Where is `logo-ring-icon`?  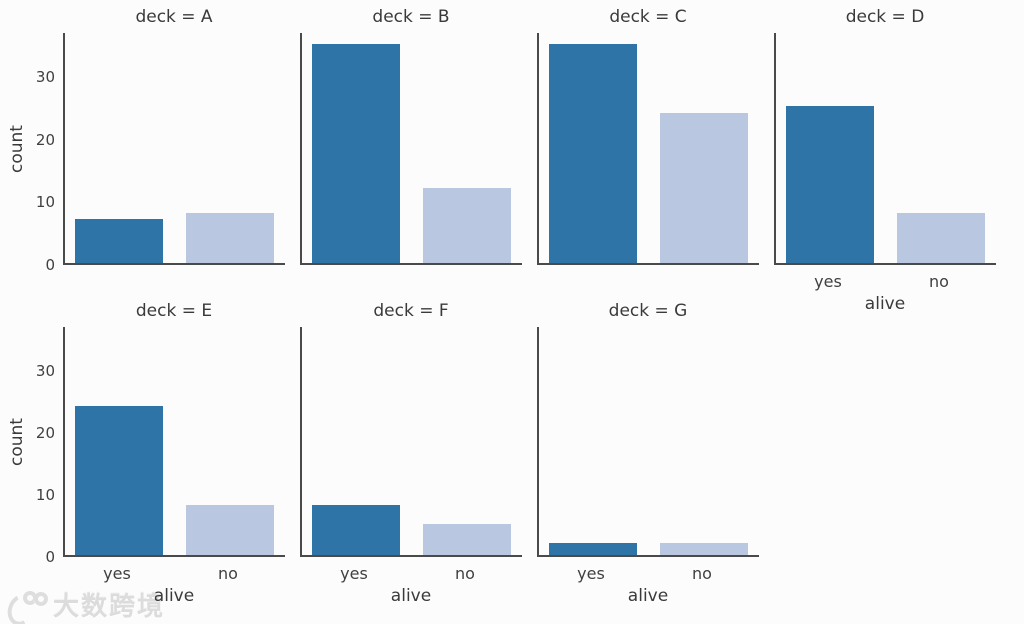
logo-ring-icon is located at coordinates (41, 598).